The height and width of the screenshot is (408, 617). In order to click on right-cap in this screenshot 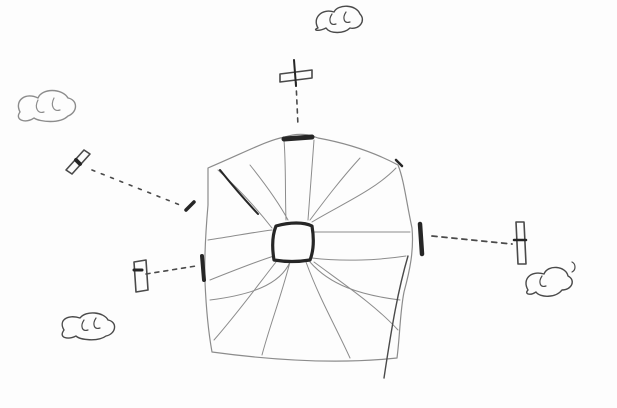, I will do `click(421, 239)`.